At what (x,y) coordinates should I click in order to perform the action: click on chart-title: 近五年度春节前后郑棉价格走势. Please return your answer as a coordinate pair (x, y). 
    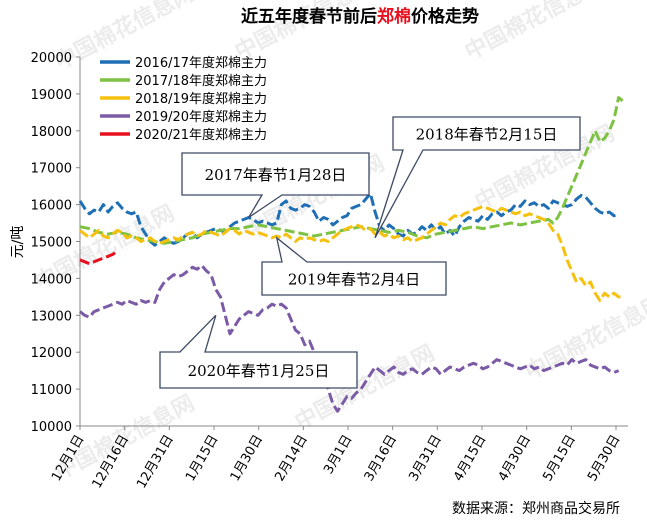
    Looking at the image, I should click on (360, 16).